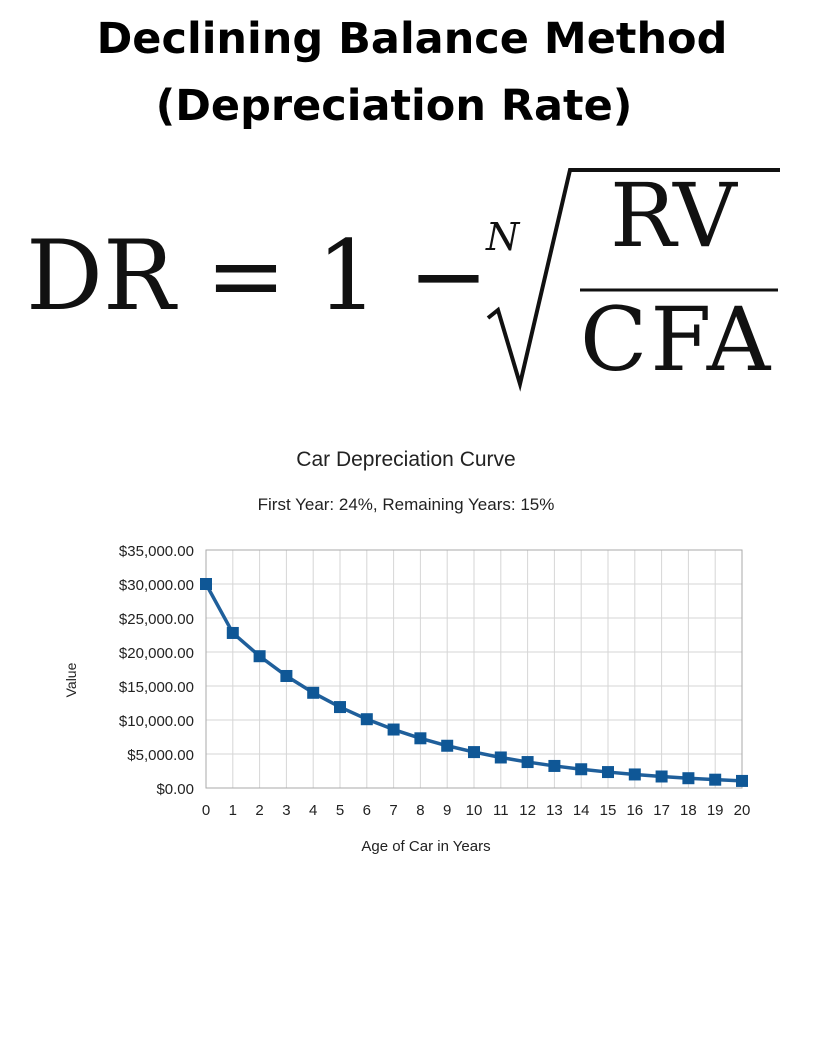 Image resolution: width=816 pixels, height=1056 pixels. Describe the element at coordinates (156, 653) in the screenshot. I see `y-tick-label: $20,000.00` at that location.